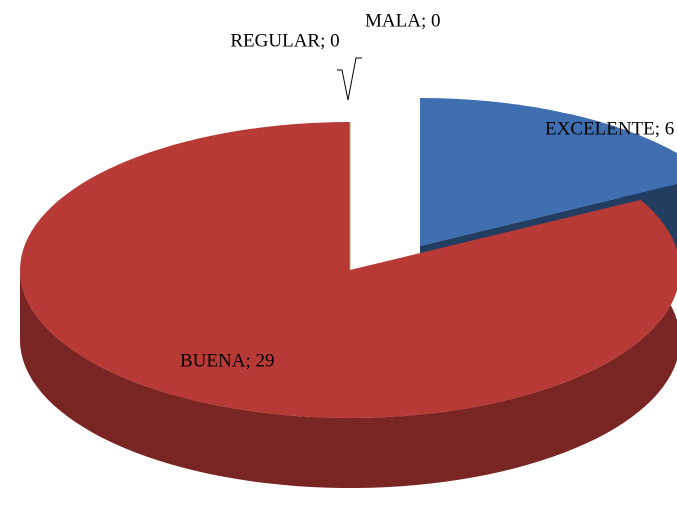 Image resolution: width=677 pixels, height=518 pixels. What do you see at coordinates (548, 172) in the screenshot?
I see `slice` at bounding box center [548, 172].